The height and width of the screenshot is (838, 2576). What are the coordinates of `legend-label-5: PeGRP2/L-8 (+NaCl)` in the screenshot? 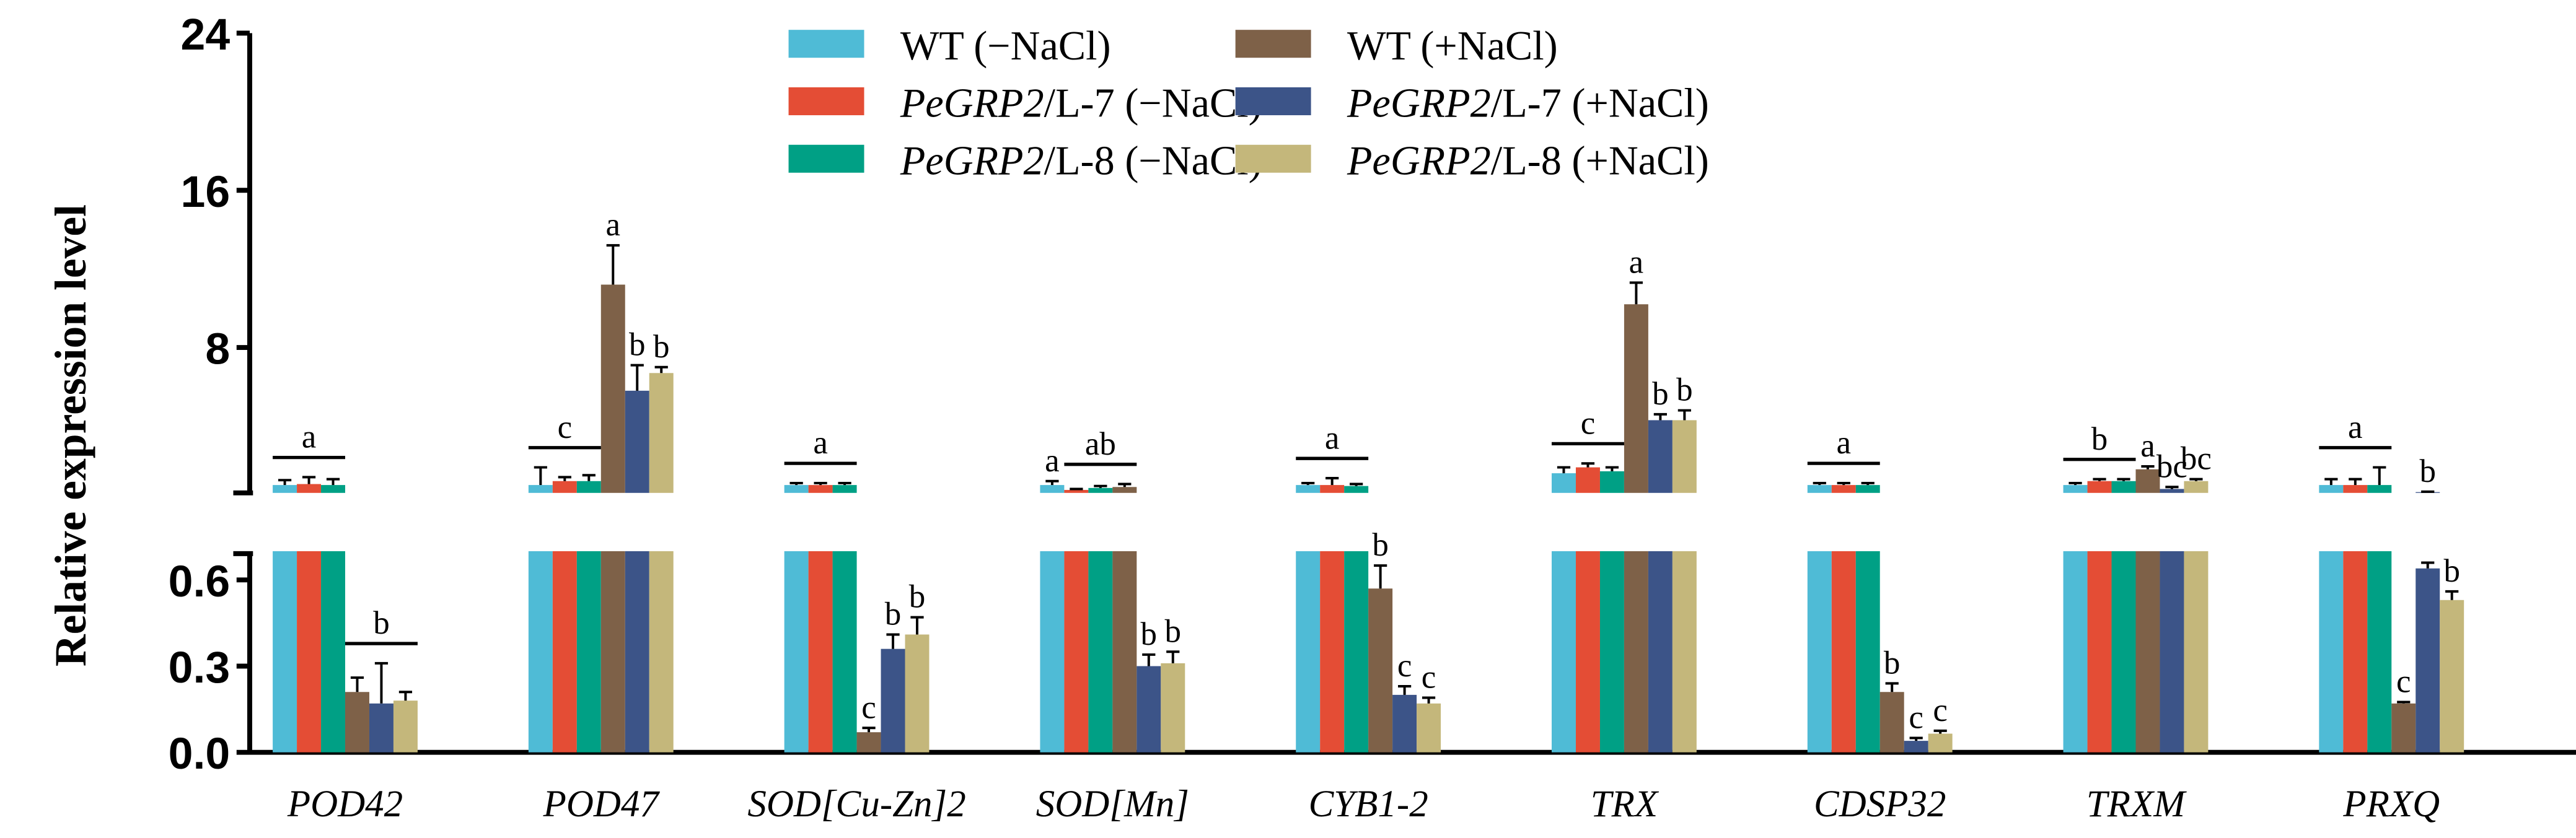 It's located at (1528, 161).